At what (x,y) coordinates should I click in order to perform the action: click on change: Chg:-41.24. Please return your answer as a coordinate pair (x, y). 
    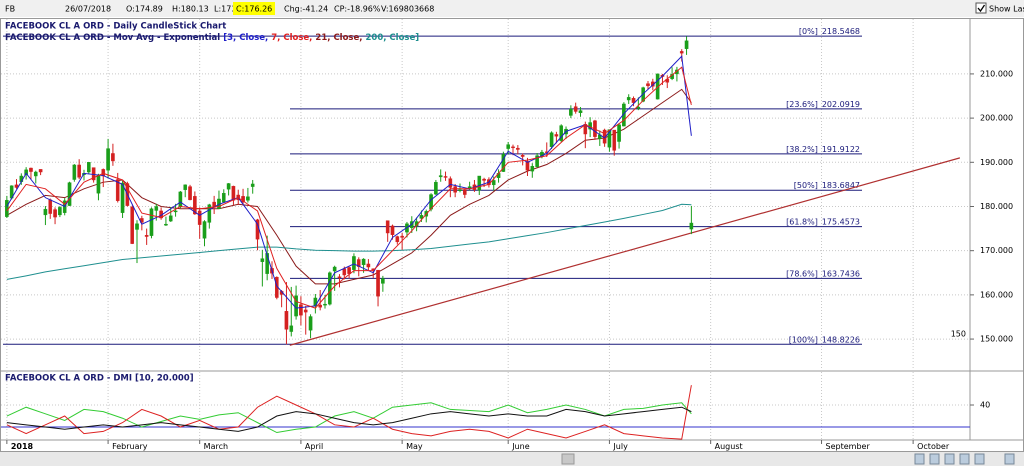
    Looking at the image, I should click on (306, 9).